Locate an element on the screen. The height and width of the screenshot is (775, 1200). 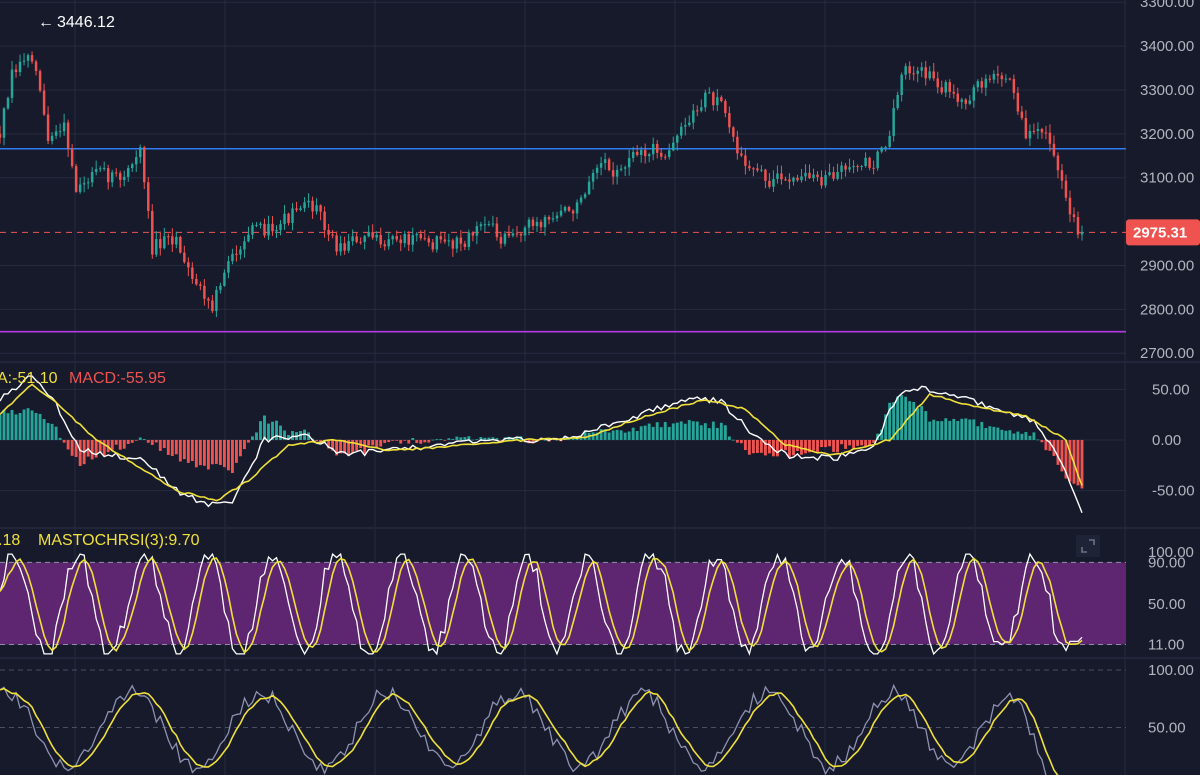
price-tick-label: 2800.00 is located at coordinates (1167, 309).